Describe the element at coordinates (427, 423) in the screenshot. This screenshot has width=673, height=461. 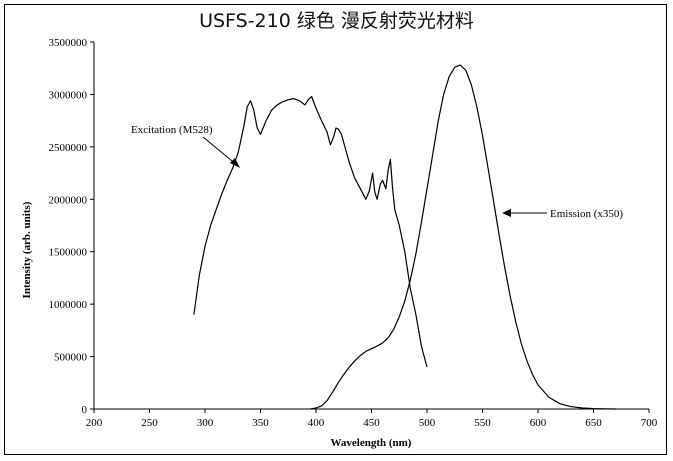
I see `x-tick-label: 500` at that location.